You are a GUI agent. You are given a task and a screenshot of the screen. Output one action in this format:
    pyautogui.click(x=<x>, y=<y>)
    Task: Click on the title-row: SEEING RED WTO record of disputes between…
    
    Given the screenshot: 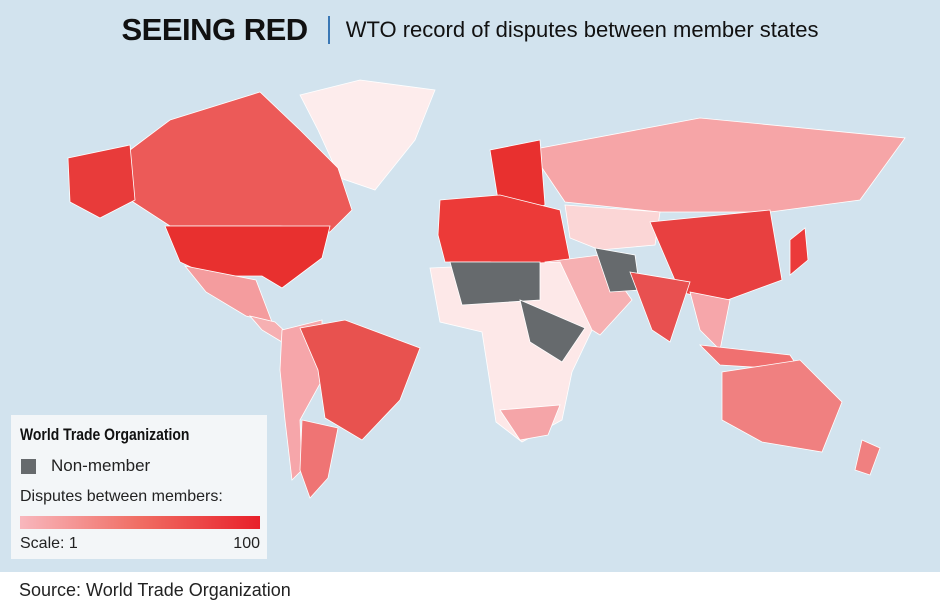 What is the action you would take?
    pyautogui.click(x=470, y=30)
    